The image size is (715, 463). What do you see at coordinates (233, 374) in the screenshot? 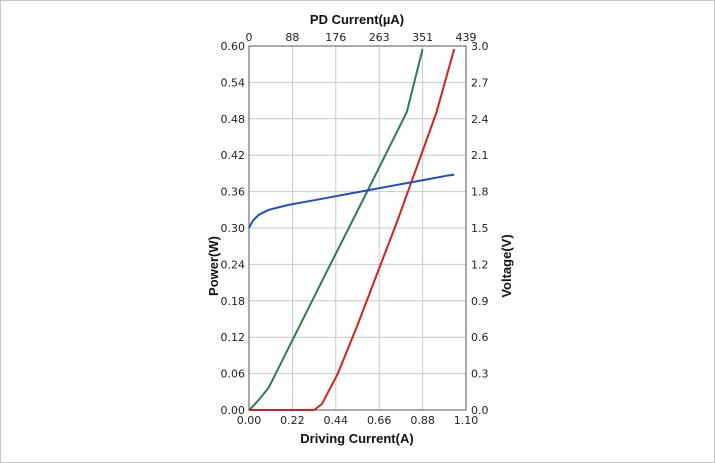
I see `left-tick-label: 0.06` at bounding box center [233, 374].